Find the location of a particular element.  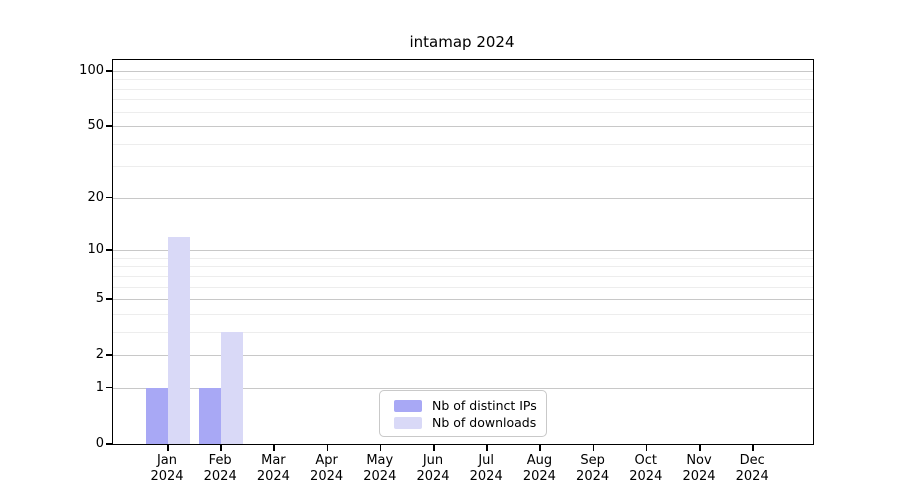

bar-distinct-ips-jan is located at coordinates (157, 415).